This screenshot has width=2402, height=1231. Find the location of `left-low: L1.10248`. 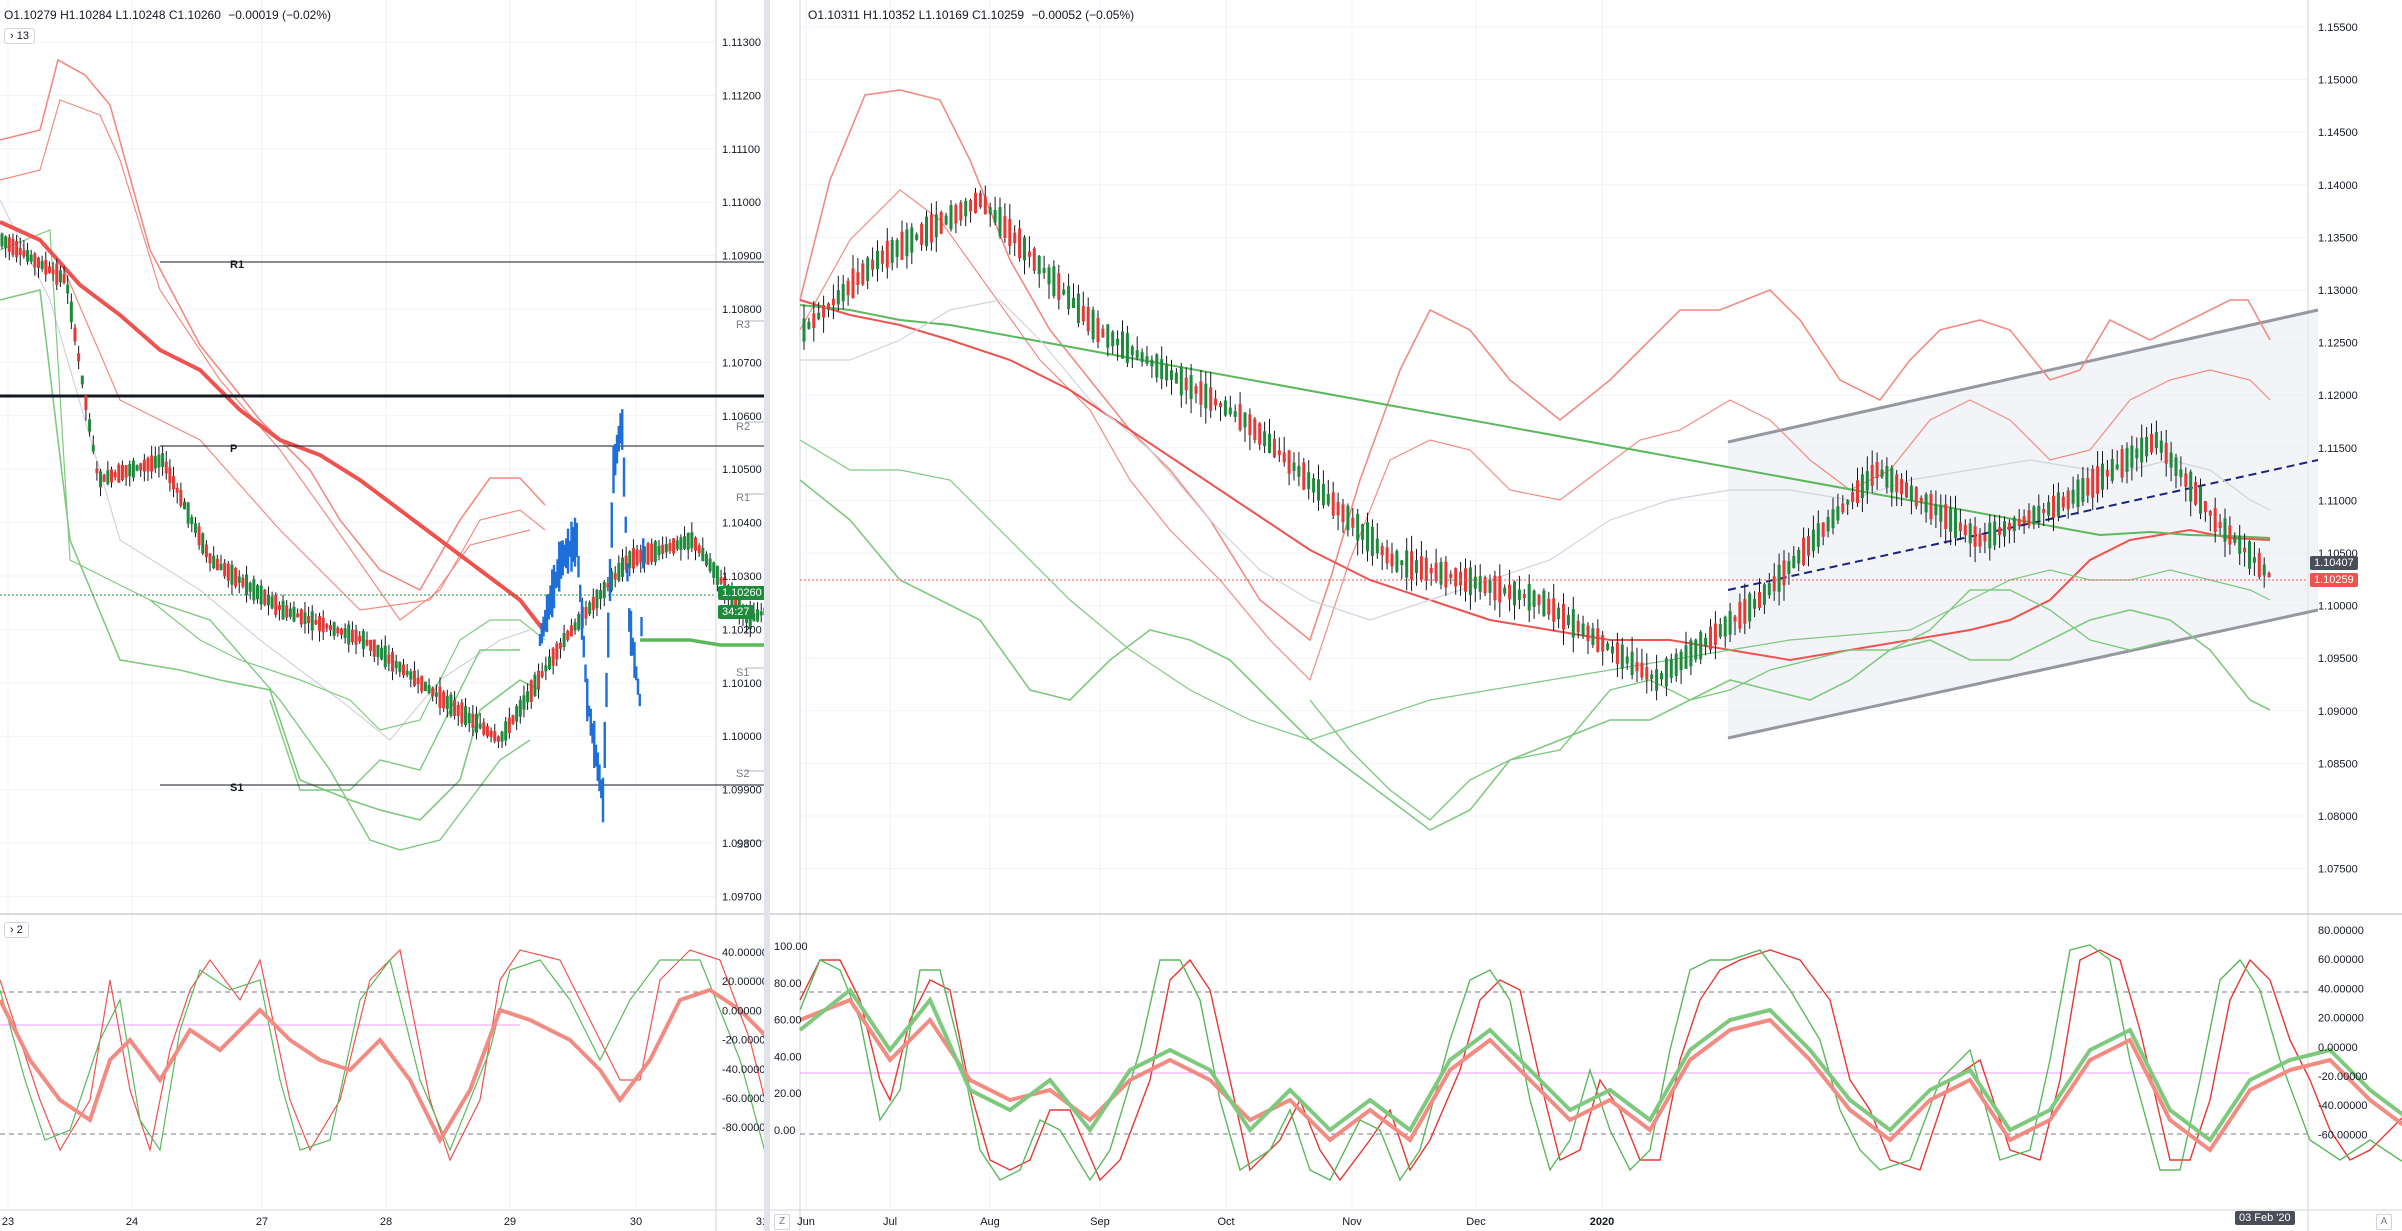

left-low: L1.10248 is located at coordinates (140, 15).